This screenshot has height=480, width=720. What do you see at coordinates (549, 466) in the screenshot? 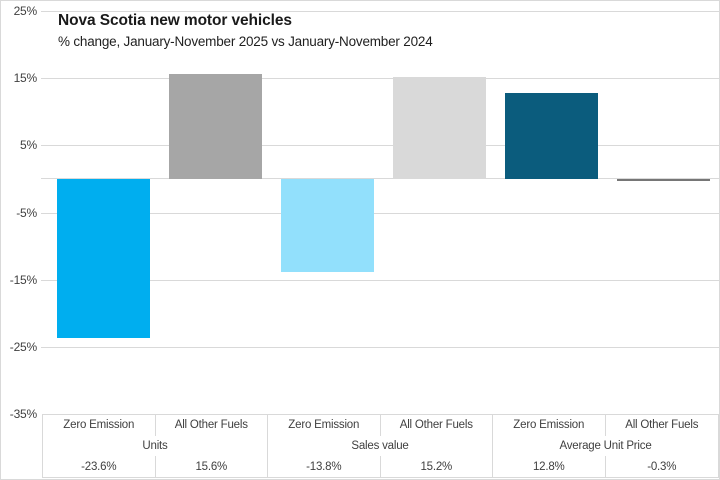
I see `value-label: 12.8%` at bounding box center [549, 466].